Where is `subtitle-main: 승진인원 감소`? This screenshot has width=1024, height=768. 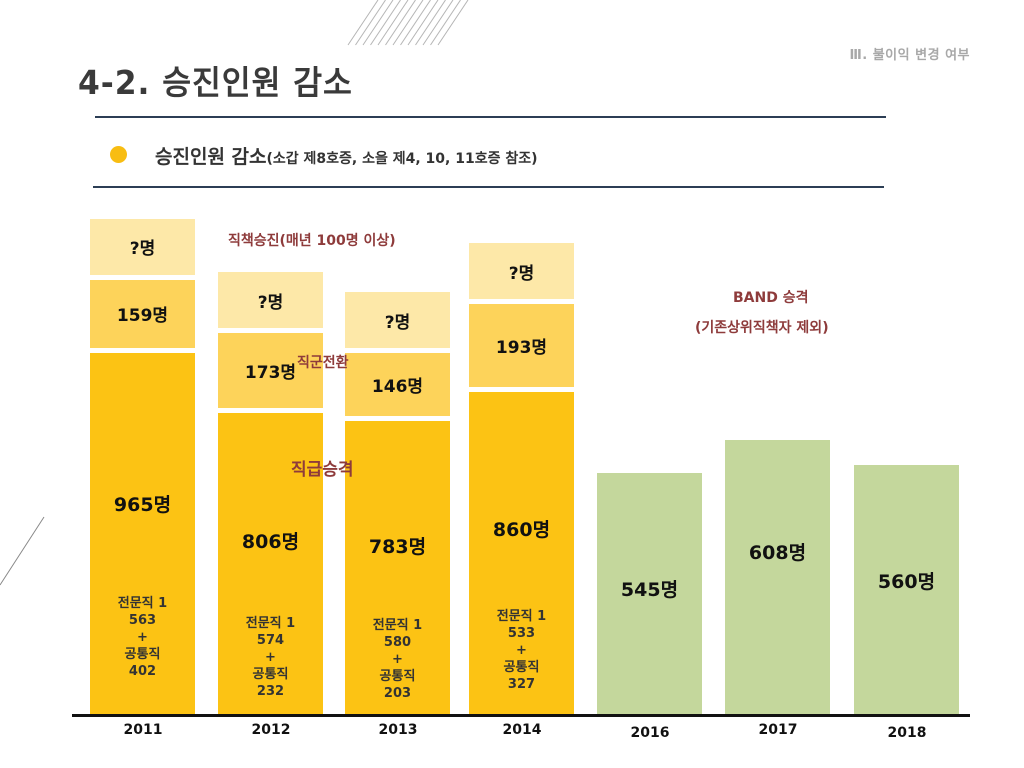
subtitle-main: 승진인원 감소 is located at coordinates (211, 157).